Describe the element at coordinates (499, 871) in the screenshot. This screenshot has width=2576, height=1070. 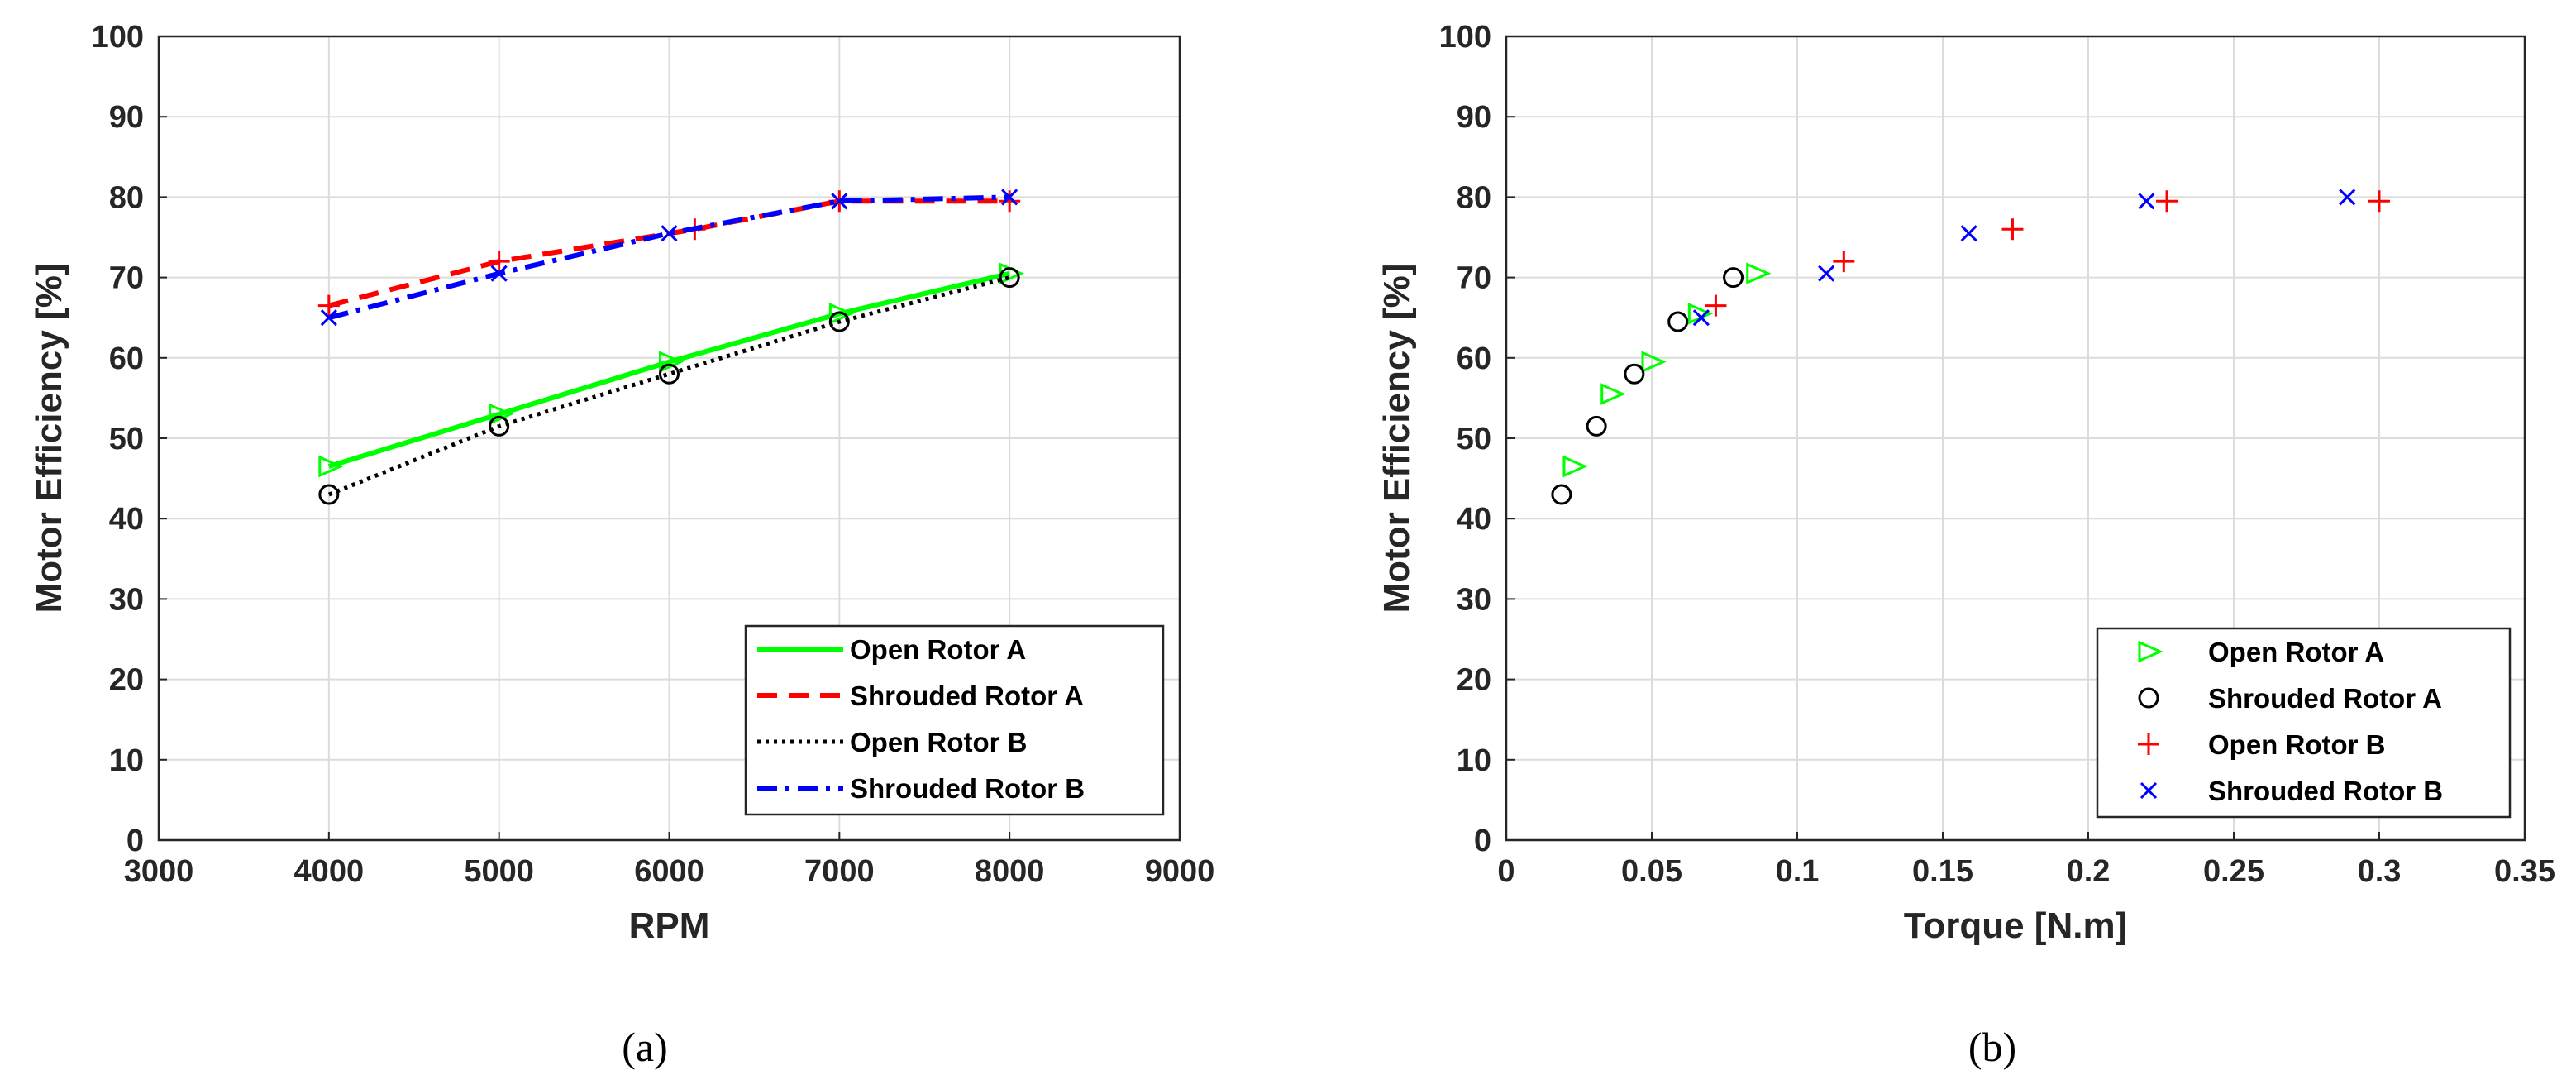
I see `x-tick-label: 5000` at that location.